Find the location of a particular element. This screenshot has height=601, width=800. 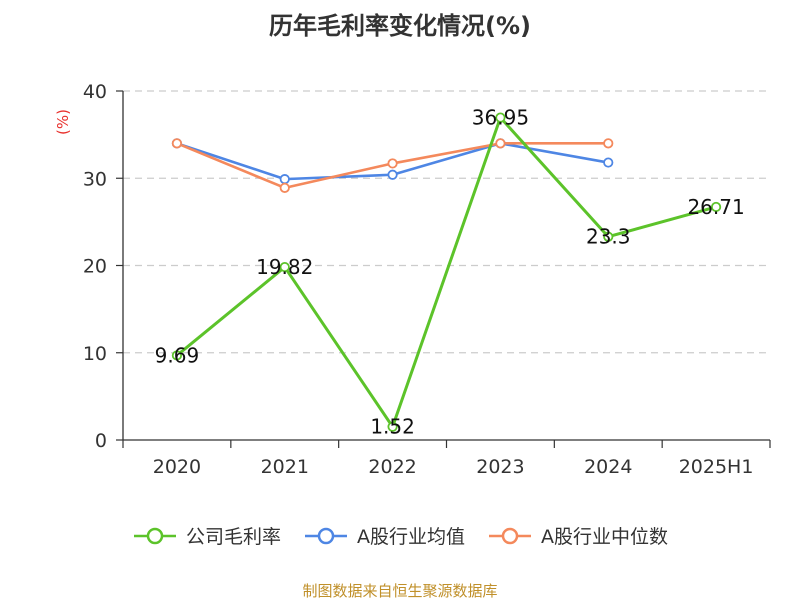

point-s0-2025H1 is located at coordinates (716, 207).